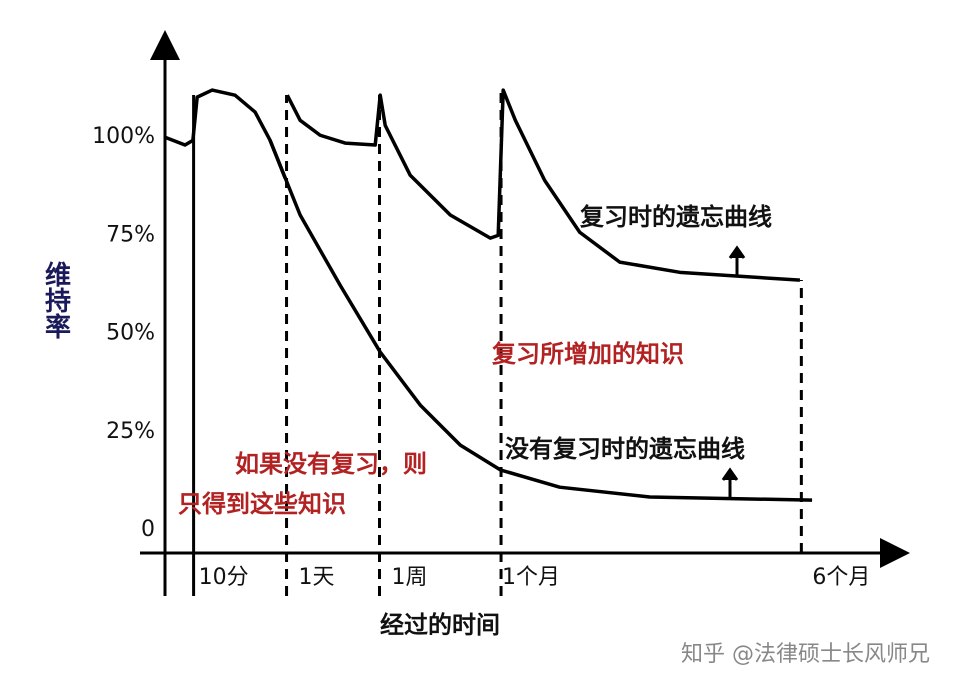  Describe the element at coordinates (587, 354) in the screenshot. I see `annotation: 复习所增加的知识` at that location.